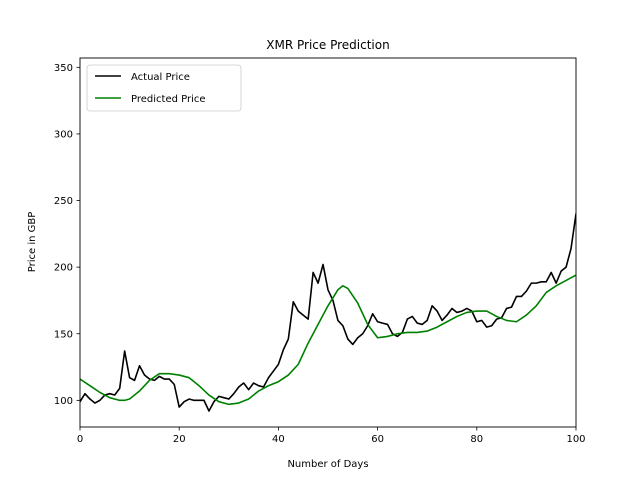 The image size is (640, 480). Describe the element at coordinates (327, 45) in the screenshot. I see `chart-title: XMR Price Prediction` at that location.